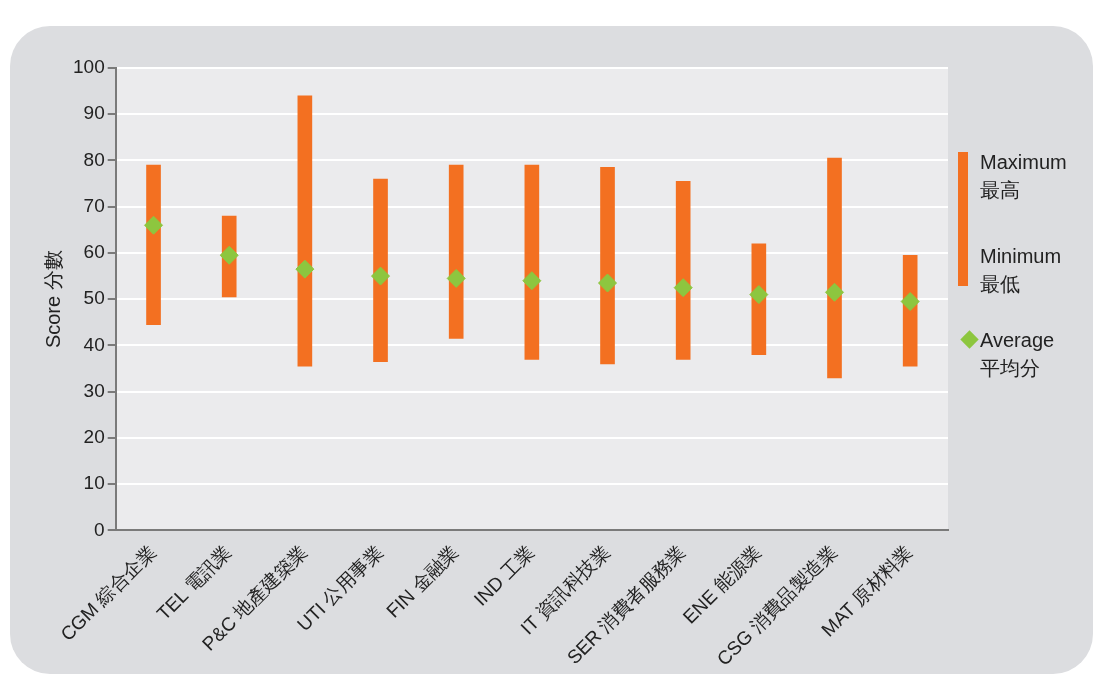 This screenshot has height=684, width=1103. Describe the element at coordinates (94, 483) in the screenshot. I see `y-tick-label: 10` at that location.